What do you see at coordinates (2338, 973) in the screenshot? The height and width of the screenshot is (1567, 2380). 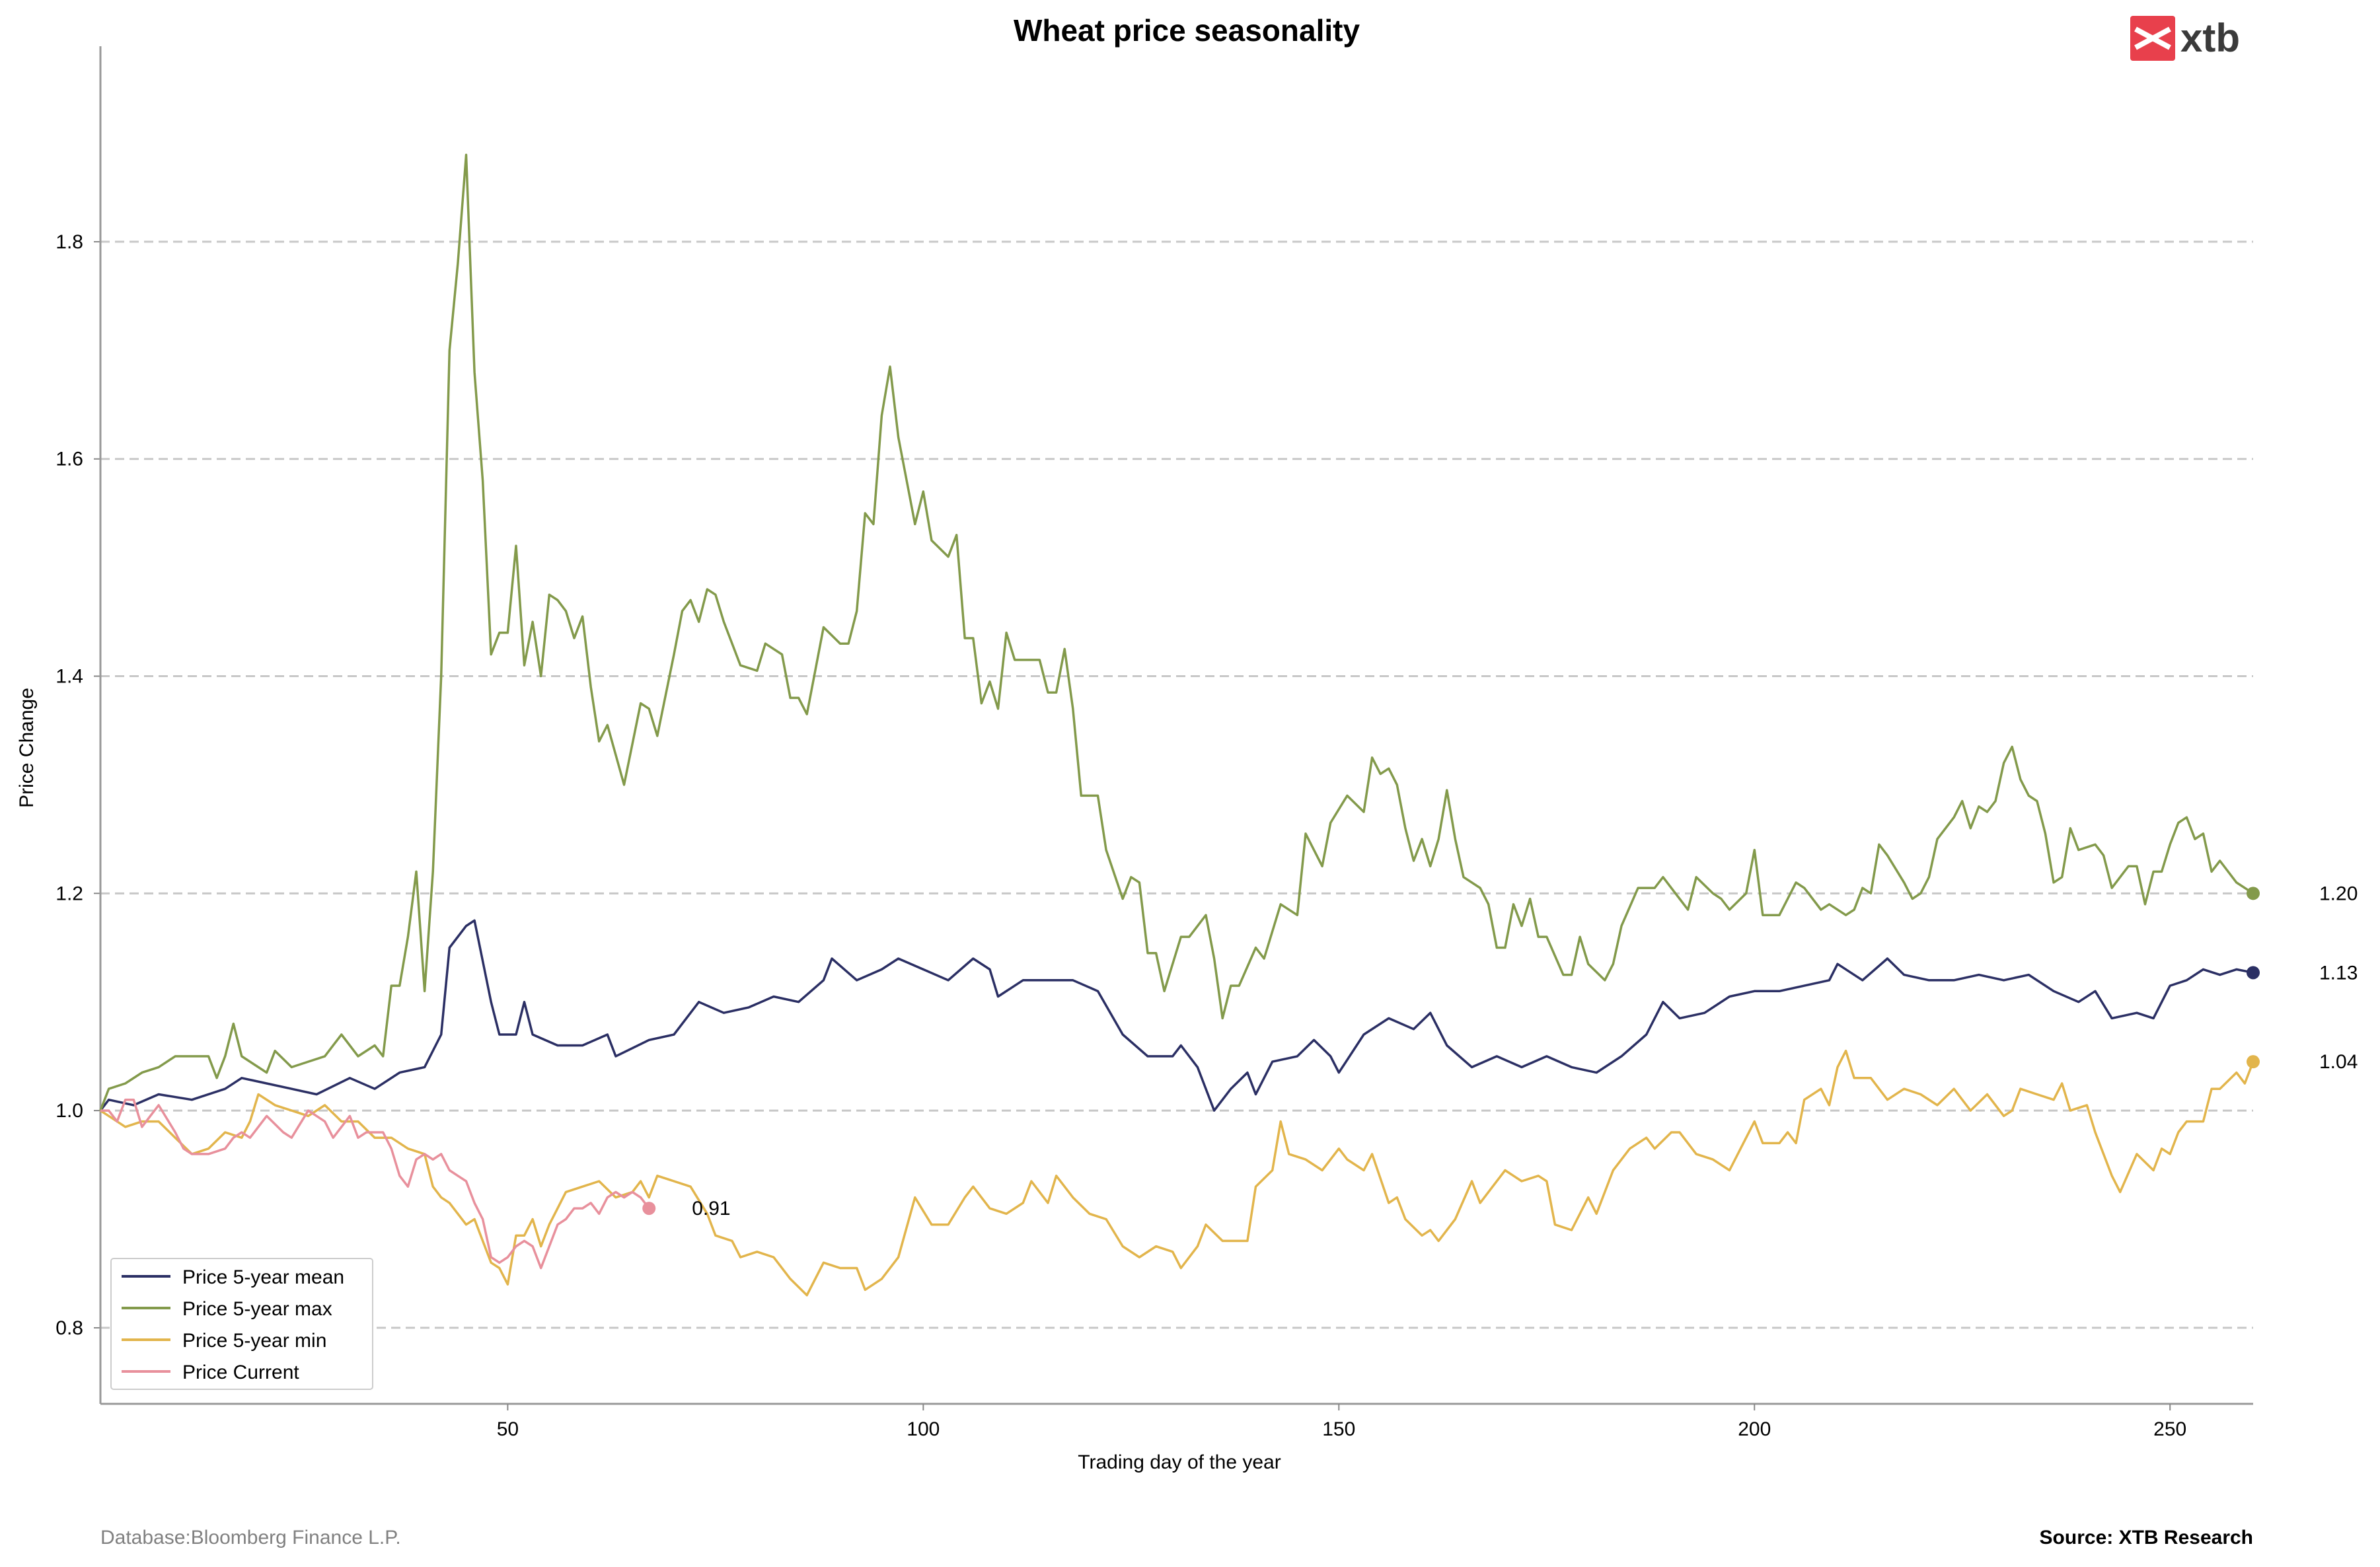 I see `series-end-label-price-5-year-mean: 1.13` at bounding box center [2338, 973].